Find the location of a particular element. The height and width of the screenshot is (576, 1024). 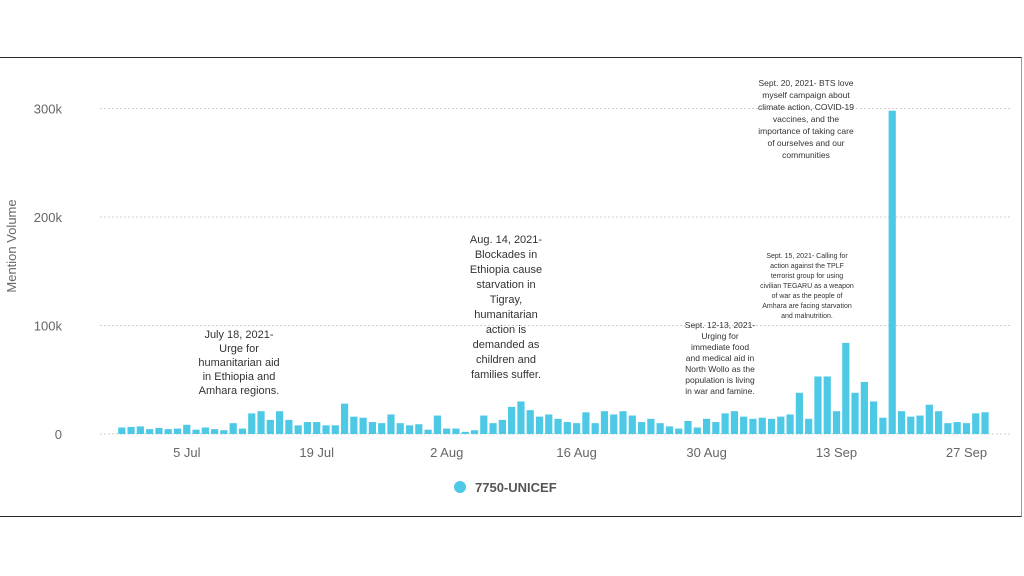

x-tick-label: 27 Sep is located at coordinates (966, 452).